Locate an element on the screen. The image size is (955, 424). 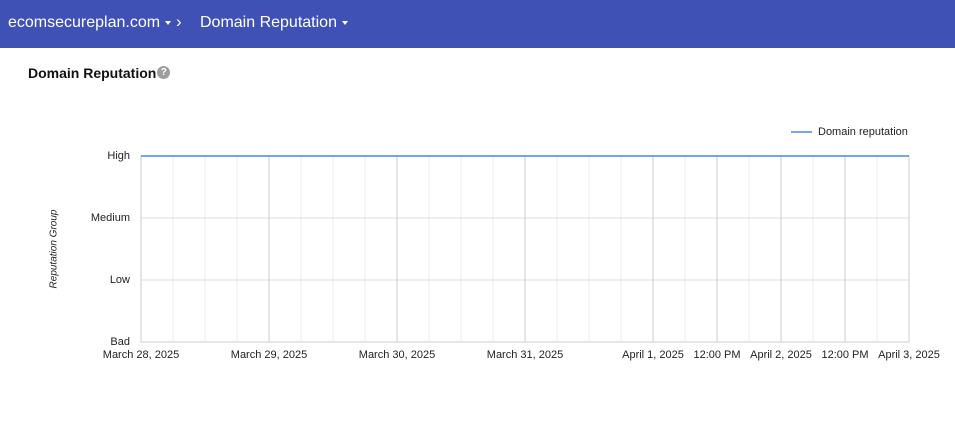
x-tick-label: April 3, 2025 is located at coordinates (909, 355).